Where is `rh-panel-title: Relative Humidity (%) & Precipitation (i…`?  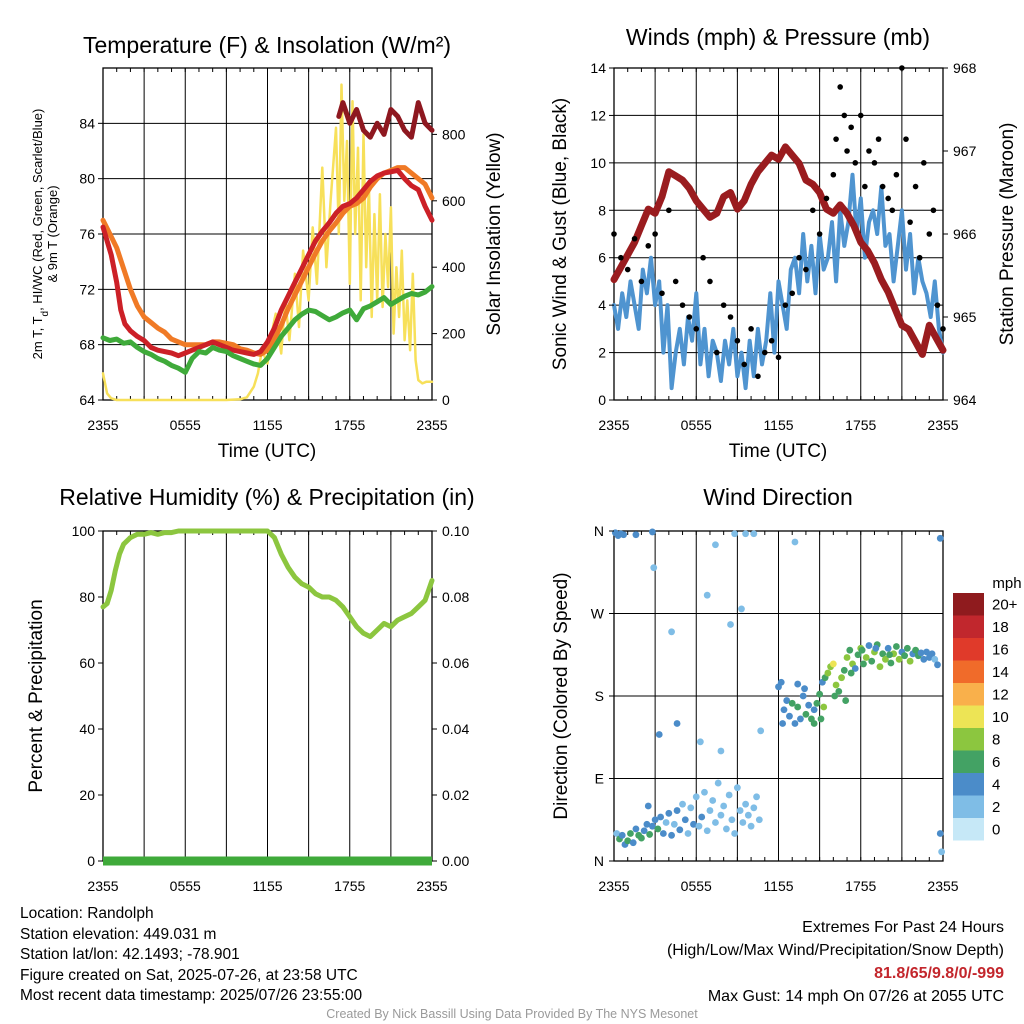 rh-panel-title: Relative Humidity (%) & Precipitation (i… is located at coordinates (266, 497).